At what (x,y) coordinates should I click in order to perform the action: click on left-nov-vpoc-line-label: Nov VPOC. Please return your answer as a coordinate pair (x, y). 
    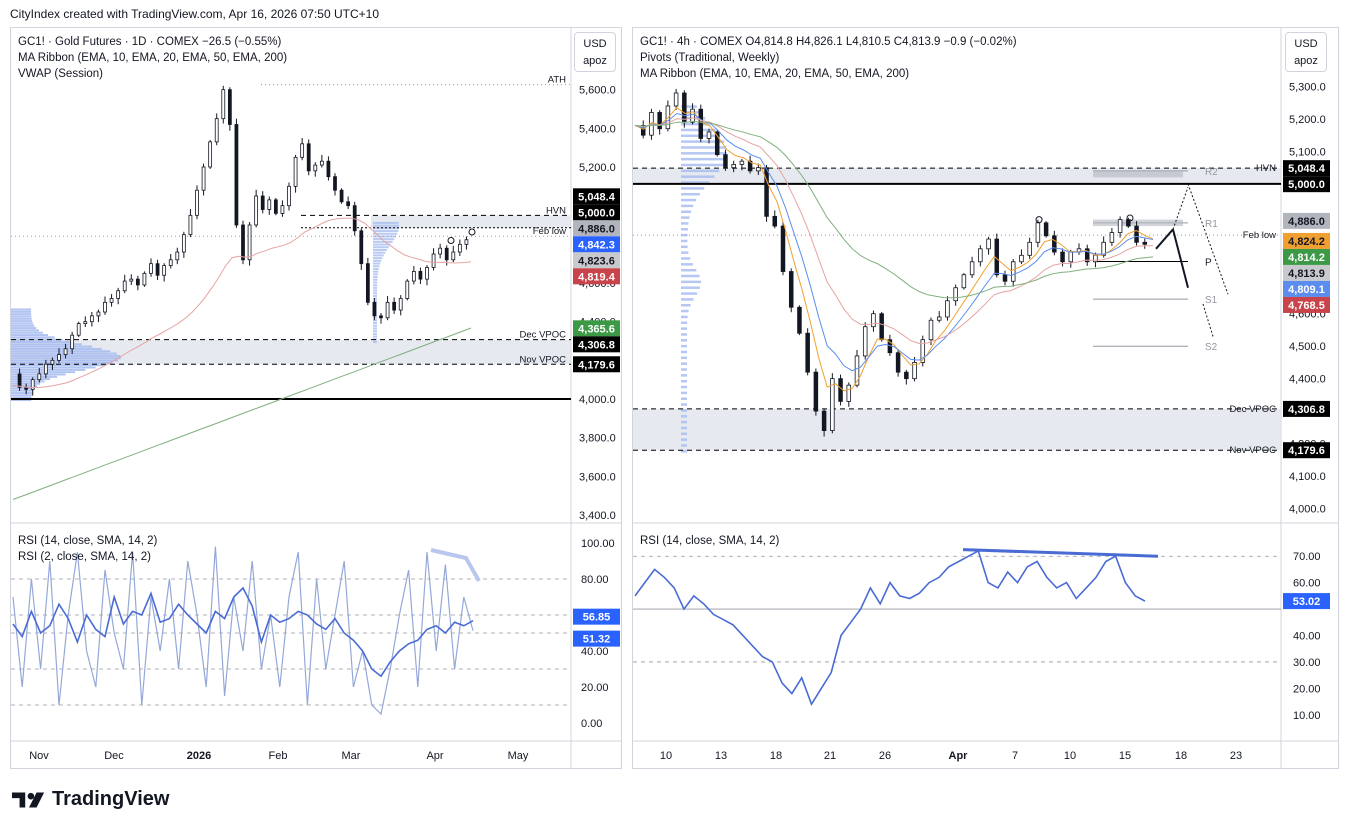
    Looking at the image, I should click on (543, 359).